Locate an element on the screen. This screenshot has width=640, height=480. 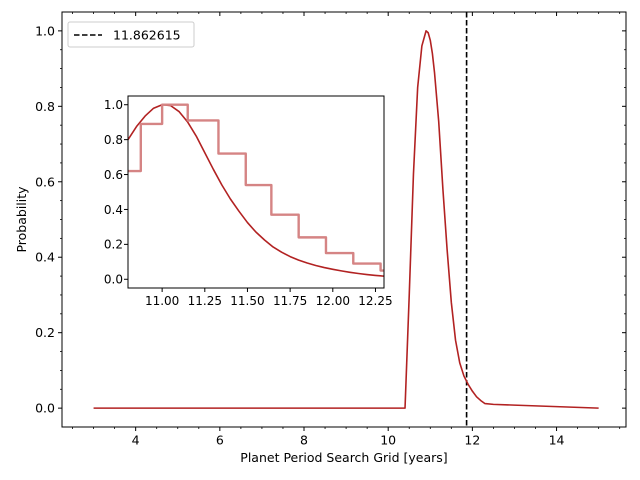
inset-x-tick-label: 11.50 is located at coordinates (247, 301).